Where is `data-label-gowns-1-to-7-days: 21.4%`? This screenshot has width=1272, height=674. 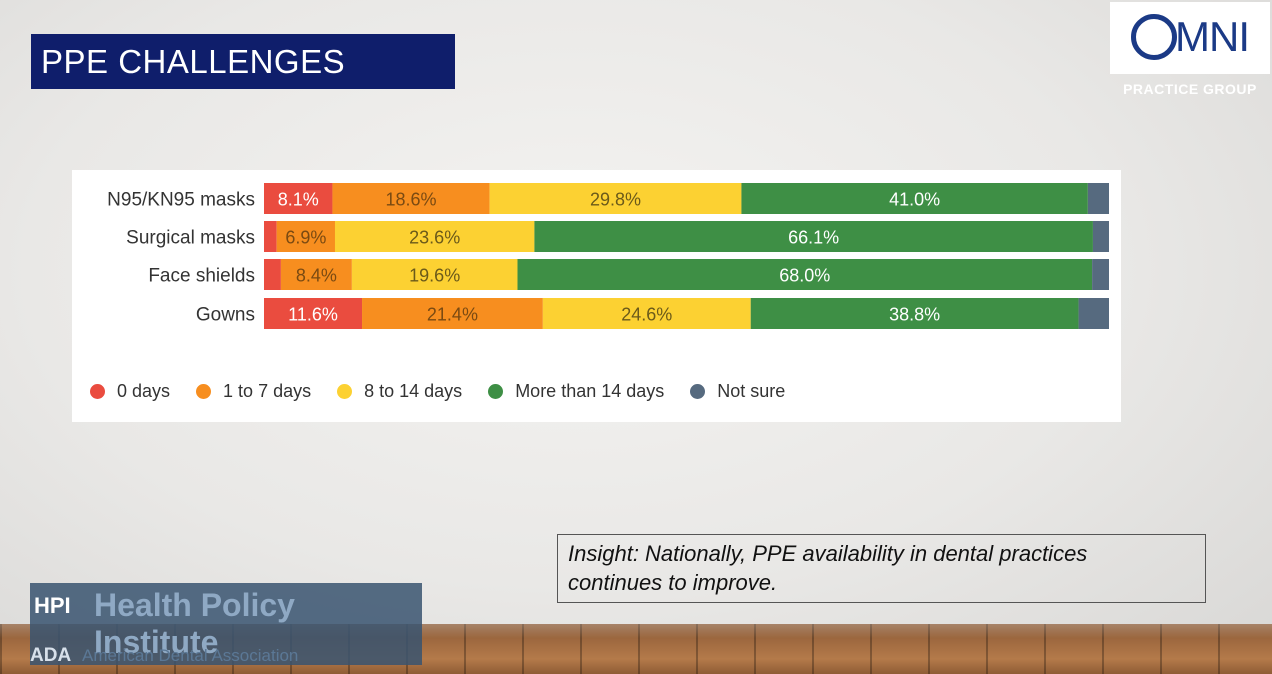 data-label-gowns-1-to-7-days: 21.4% is located at coordinates (452, 315).